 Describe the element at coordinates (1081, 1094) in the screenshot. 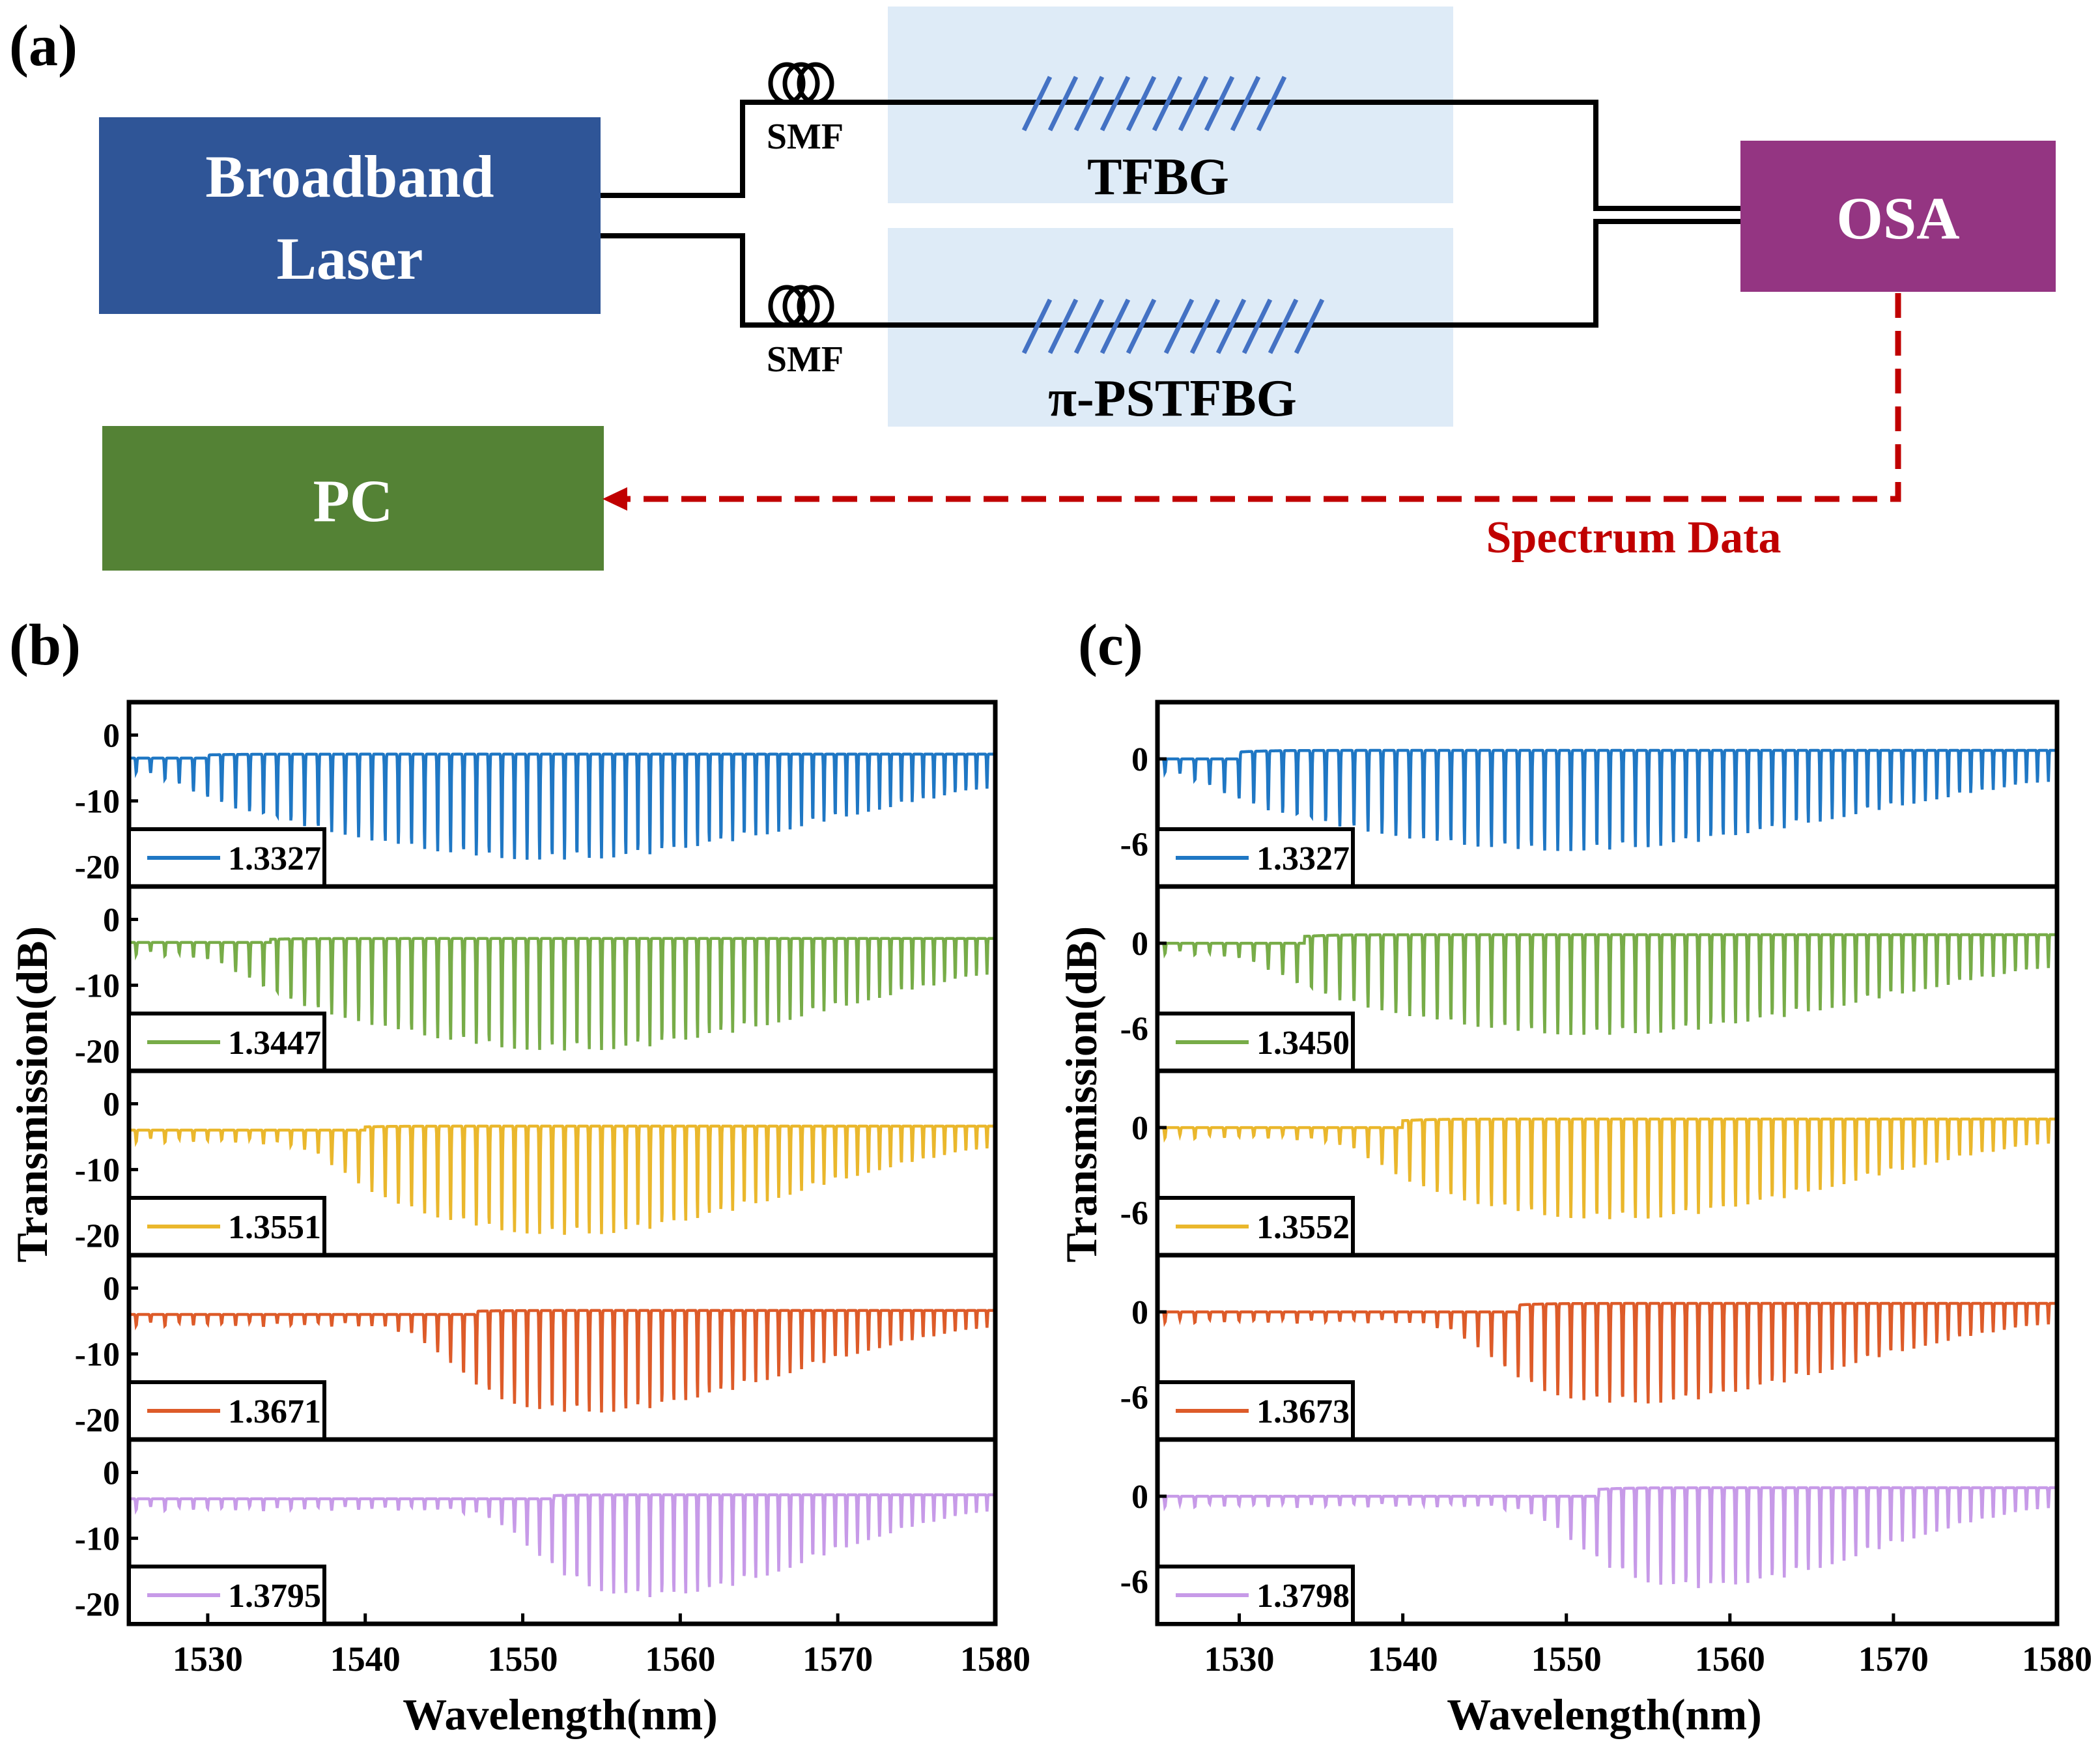

I see `chart-c-ylabel: Transmission(dB)` at that location.